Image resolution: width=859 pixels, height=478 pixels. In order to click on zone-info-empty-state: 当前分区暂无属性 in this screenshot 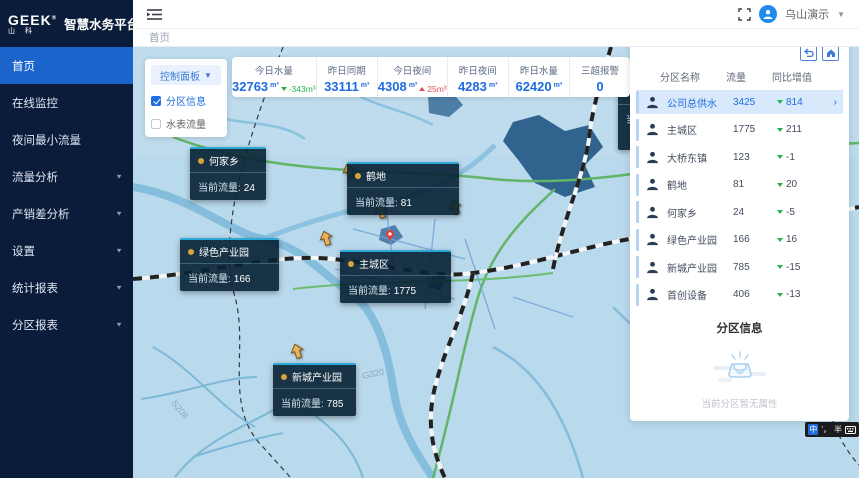, I will do `click(739, 378)`.